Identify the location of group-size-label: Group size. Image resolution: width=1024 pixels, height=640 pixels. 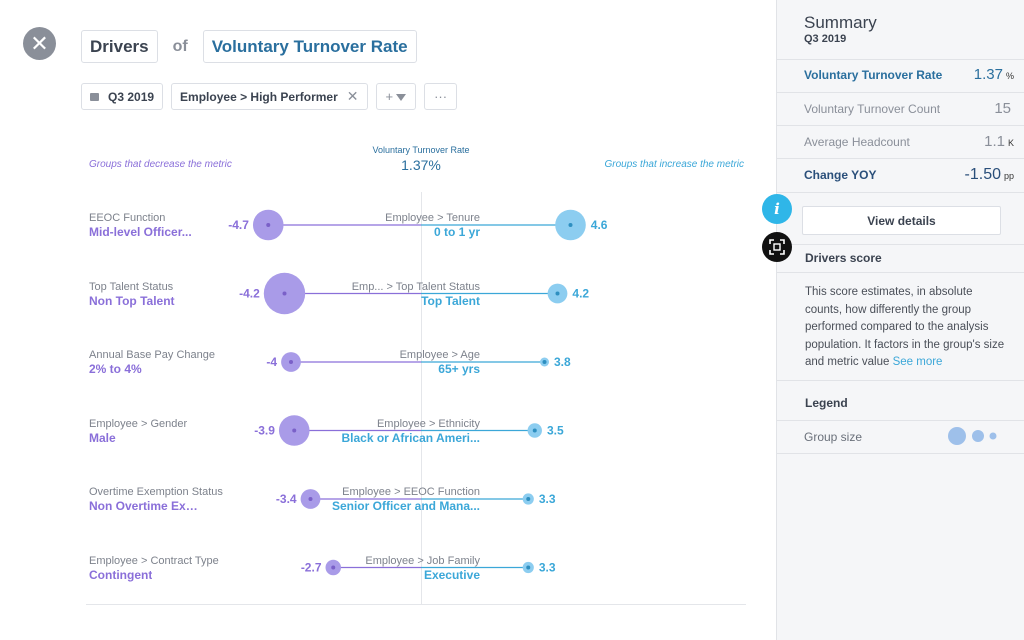
(833, 437).